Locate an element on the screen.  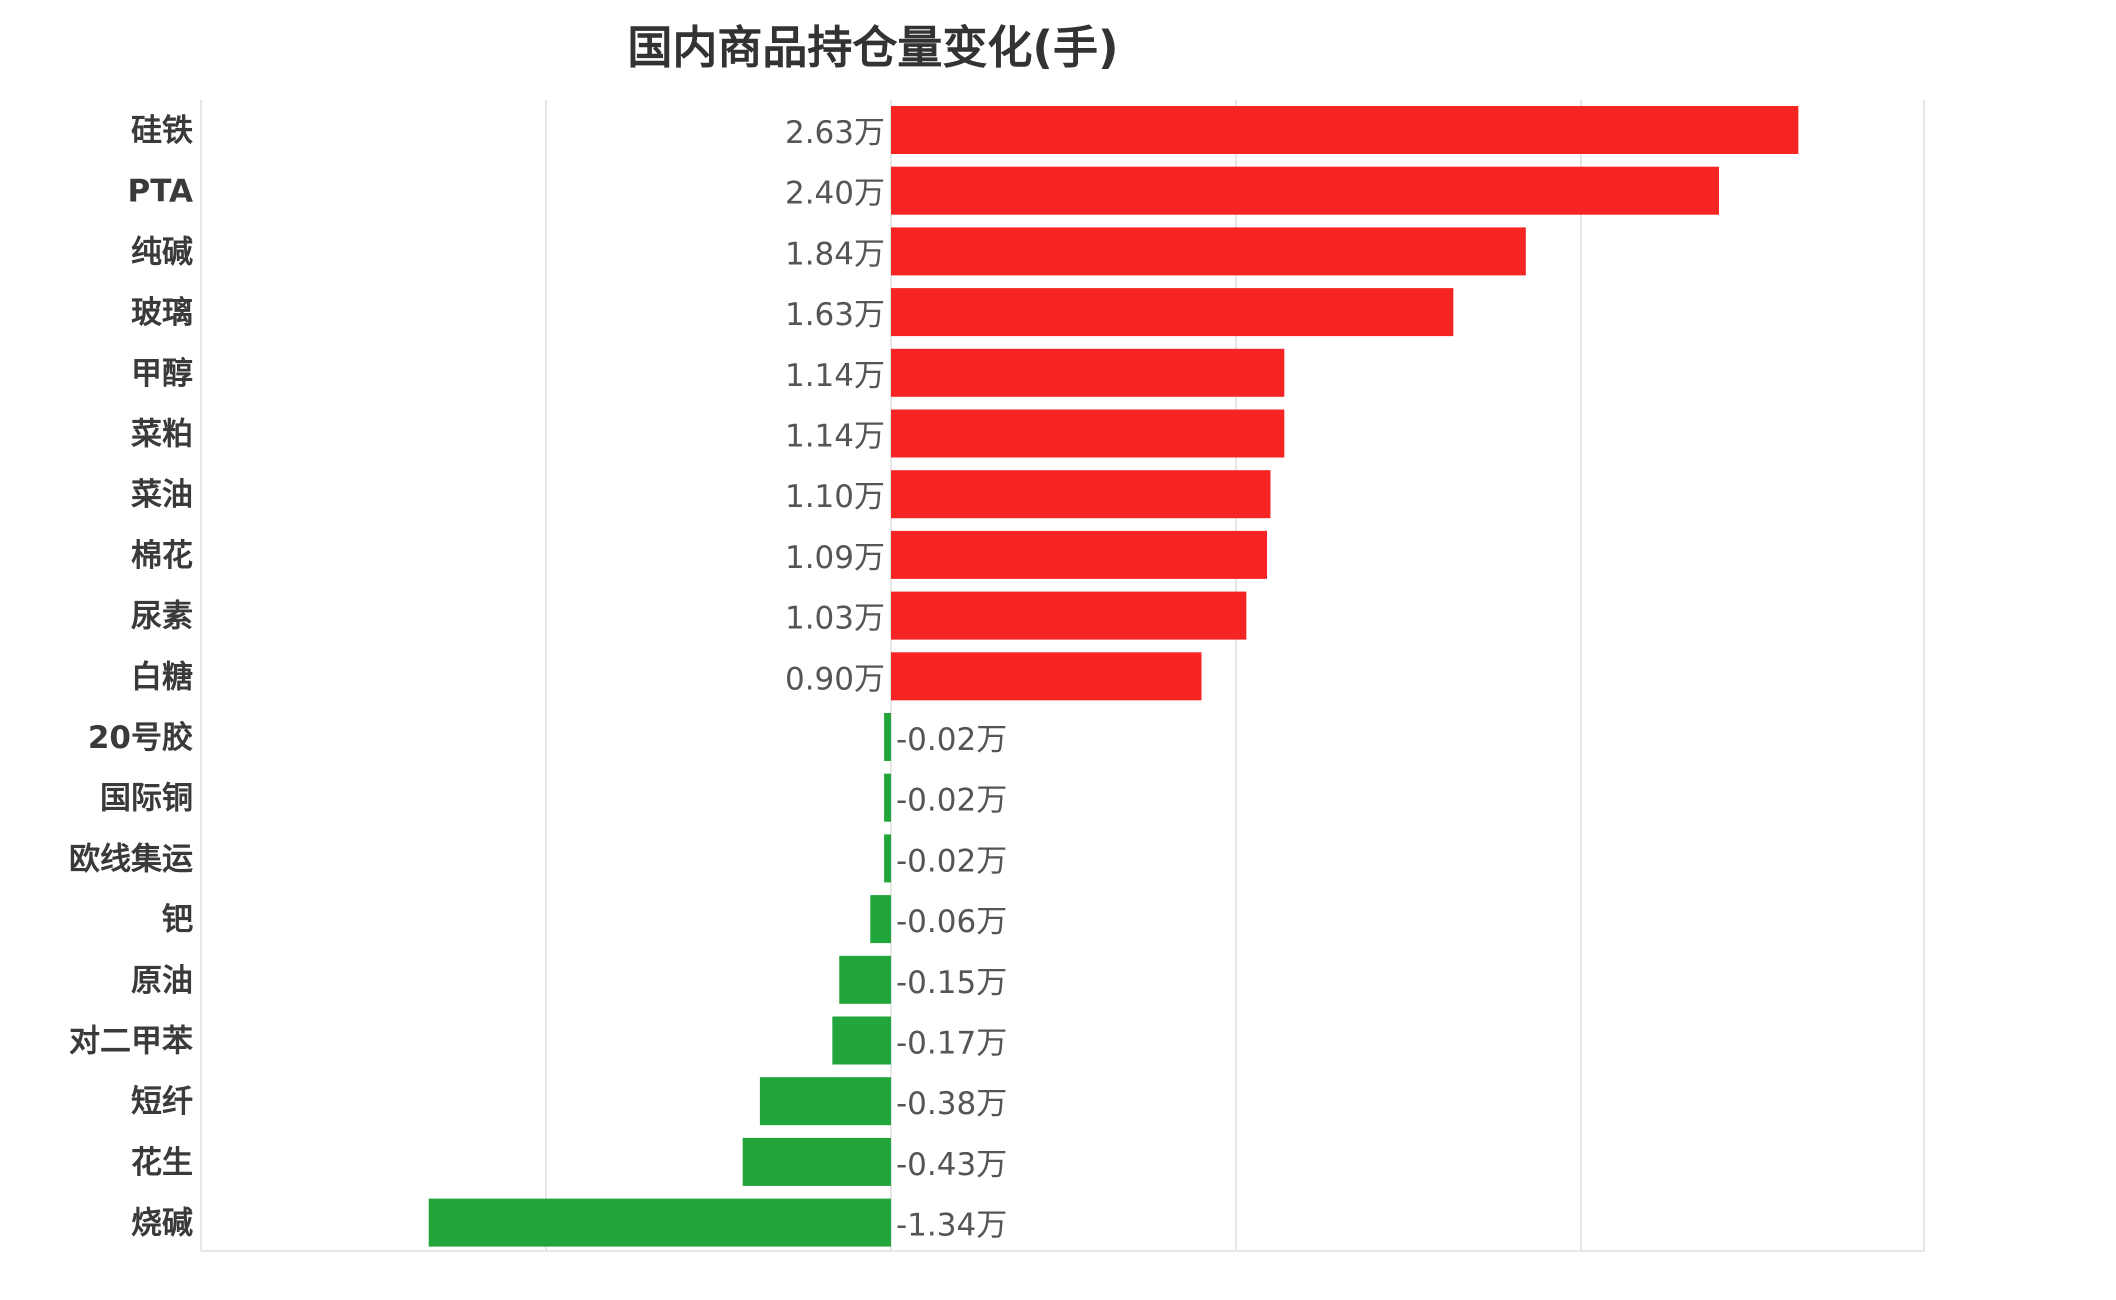
value-label: 1.03万 is located at coordinates (835, 619).